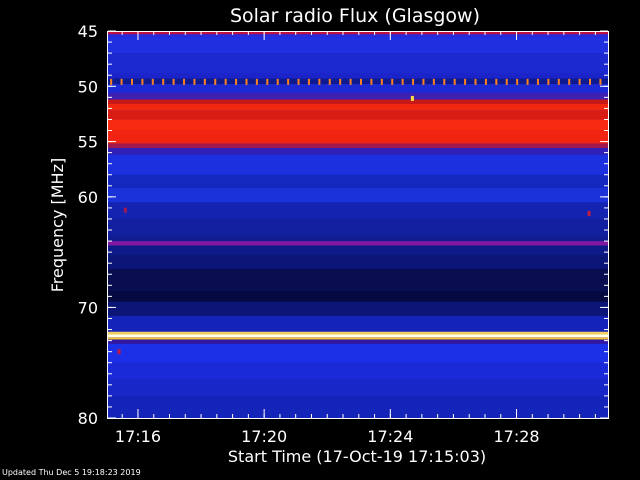  What do you see at coordinates (57, 225) in the screenshot?
I see `y-axis-label: Frequency [MHz]` at bounding box center [57, 225].